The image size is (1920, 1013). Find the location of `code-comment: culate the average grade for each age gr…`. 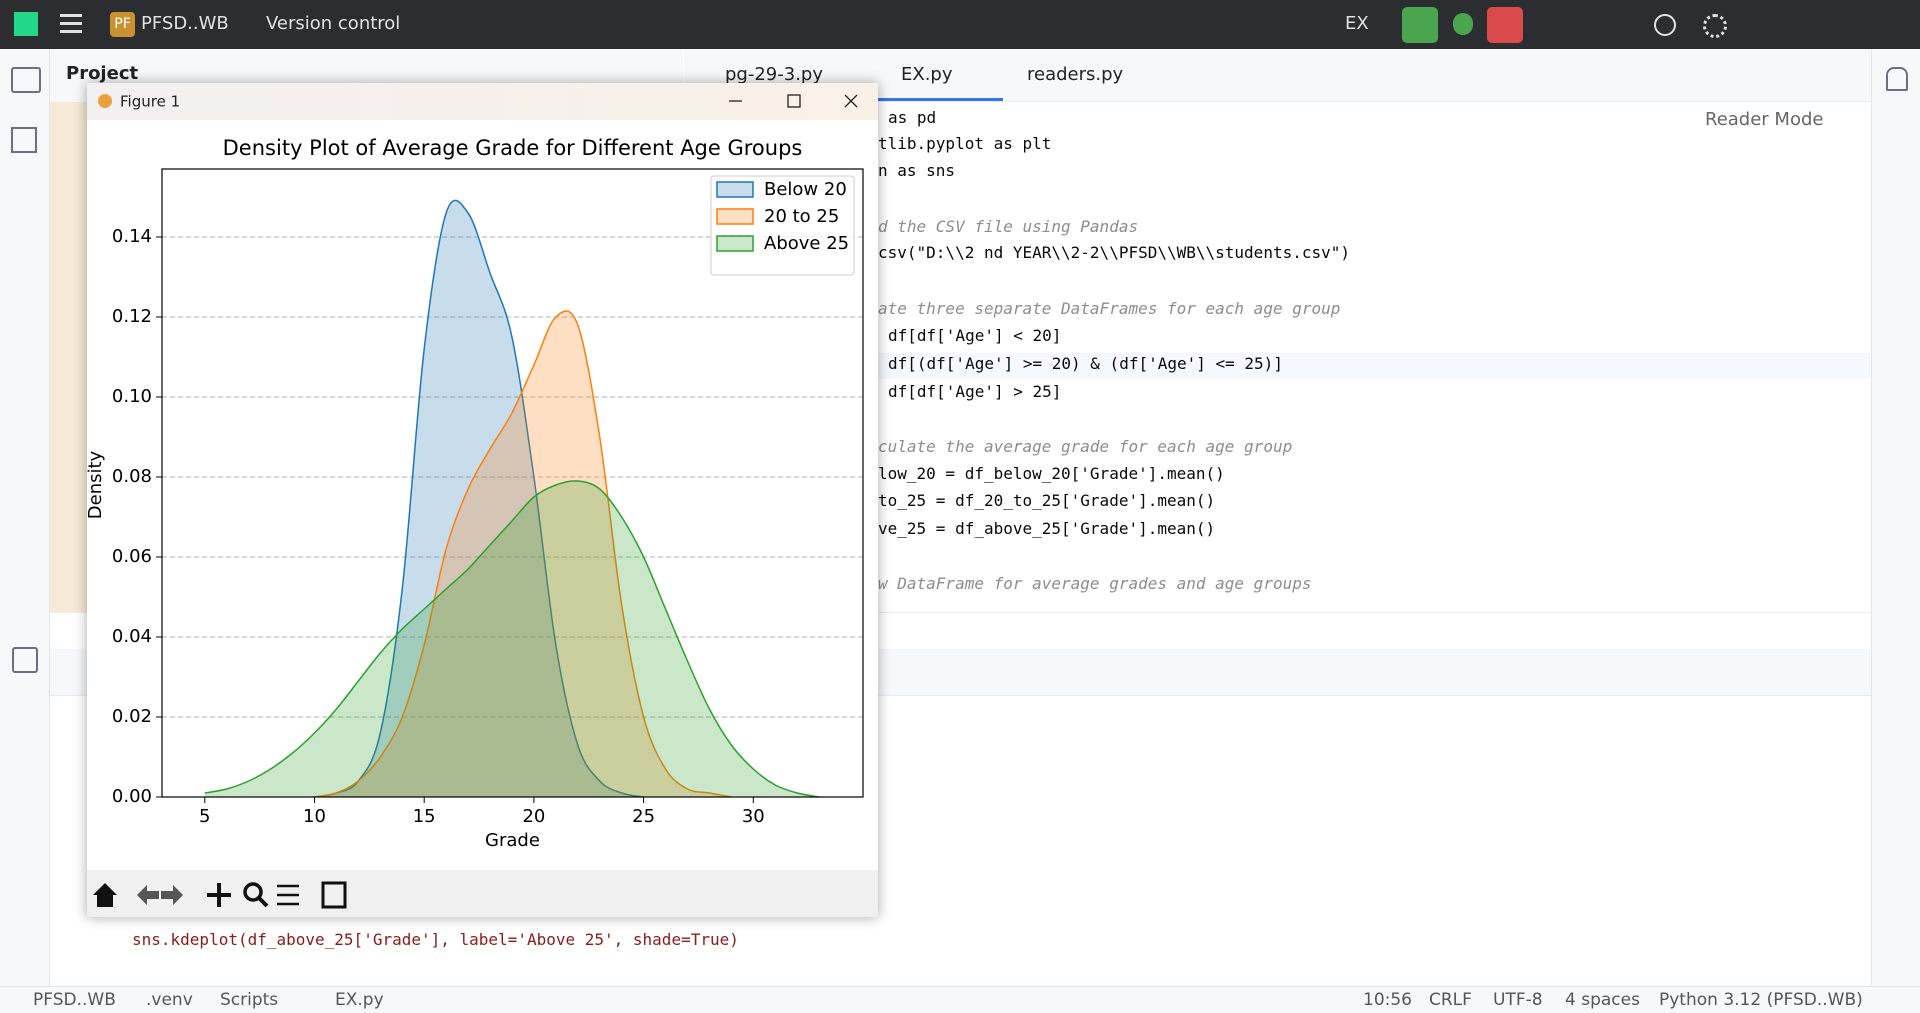

code-comment: culate the average grade for each age gr… is located at coordinates (1085, 446).